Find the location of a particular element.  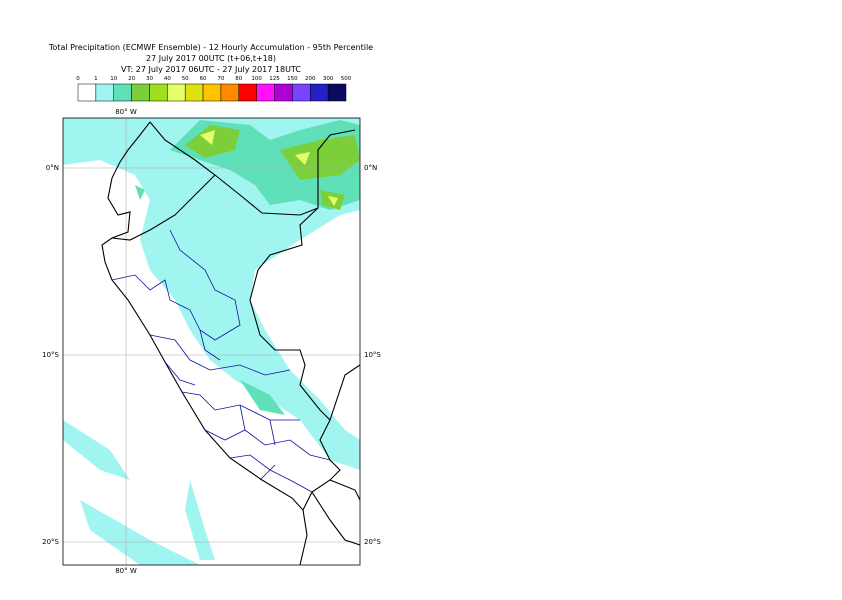

legend-label: 10 is located at coordinates (113, 79).